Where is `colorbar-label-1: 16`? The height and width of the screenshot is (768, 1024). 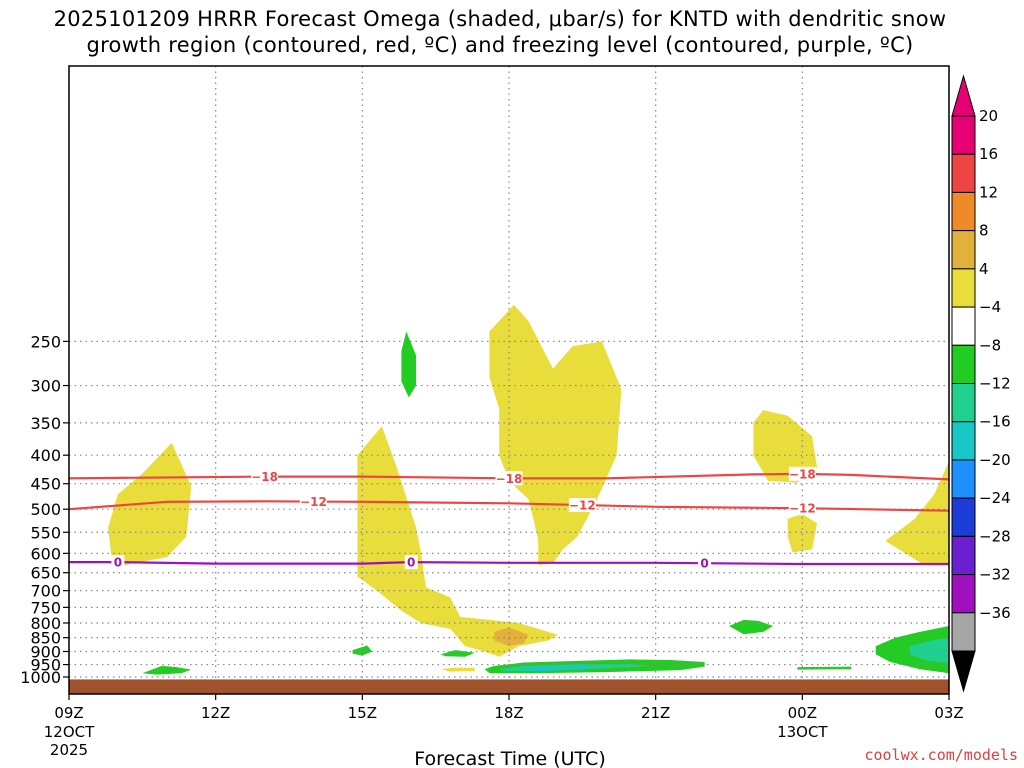
colorbar-label-1: 16 is located at coordinates (988, 154).